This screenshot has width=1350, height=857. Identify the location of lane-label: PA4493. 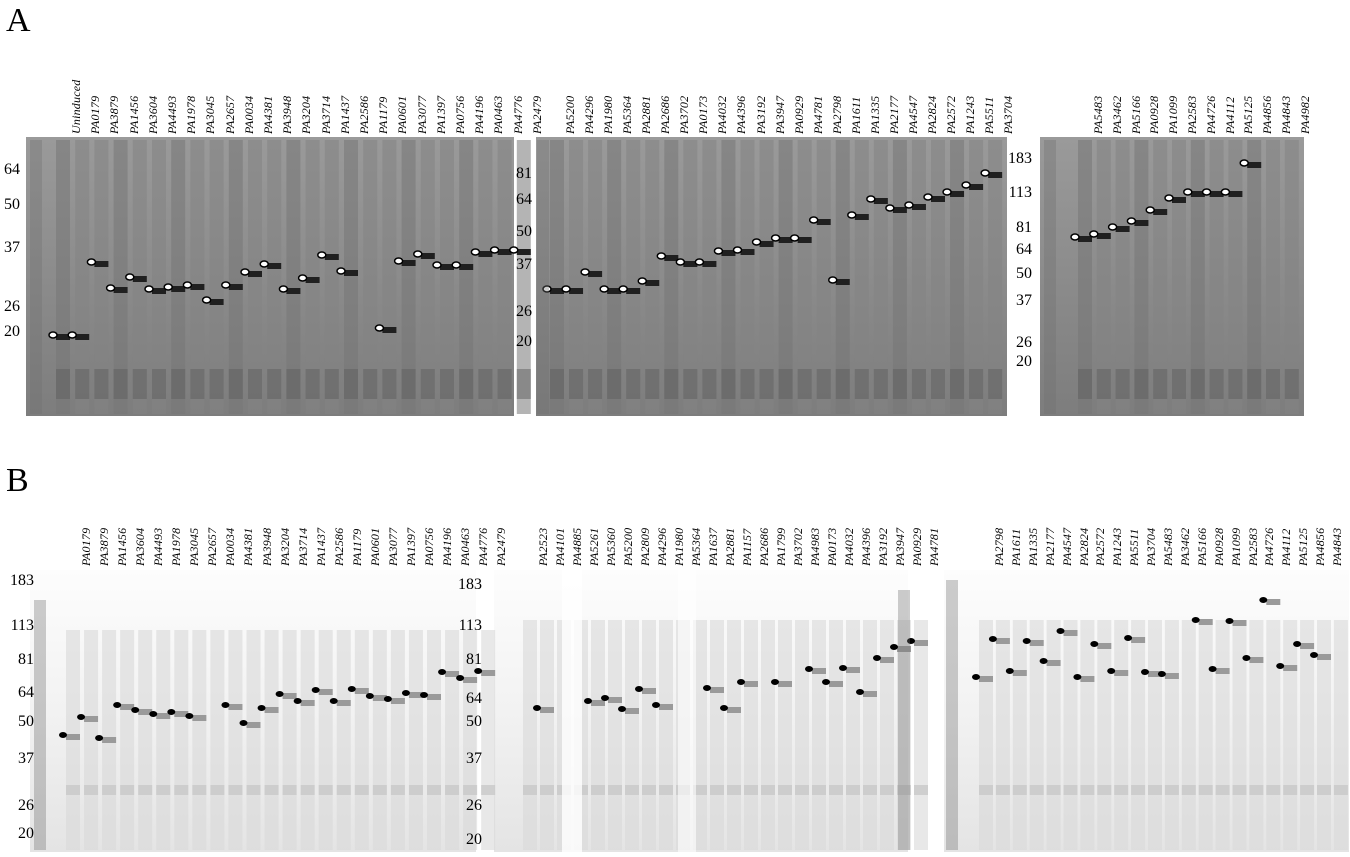
(158, 546).